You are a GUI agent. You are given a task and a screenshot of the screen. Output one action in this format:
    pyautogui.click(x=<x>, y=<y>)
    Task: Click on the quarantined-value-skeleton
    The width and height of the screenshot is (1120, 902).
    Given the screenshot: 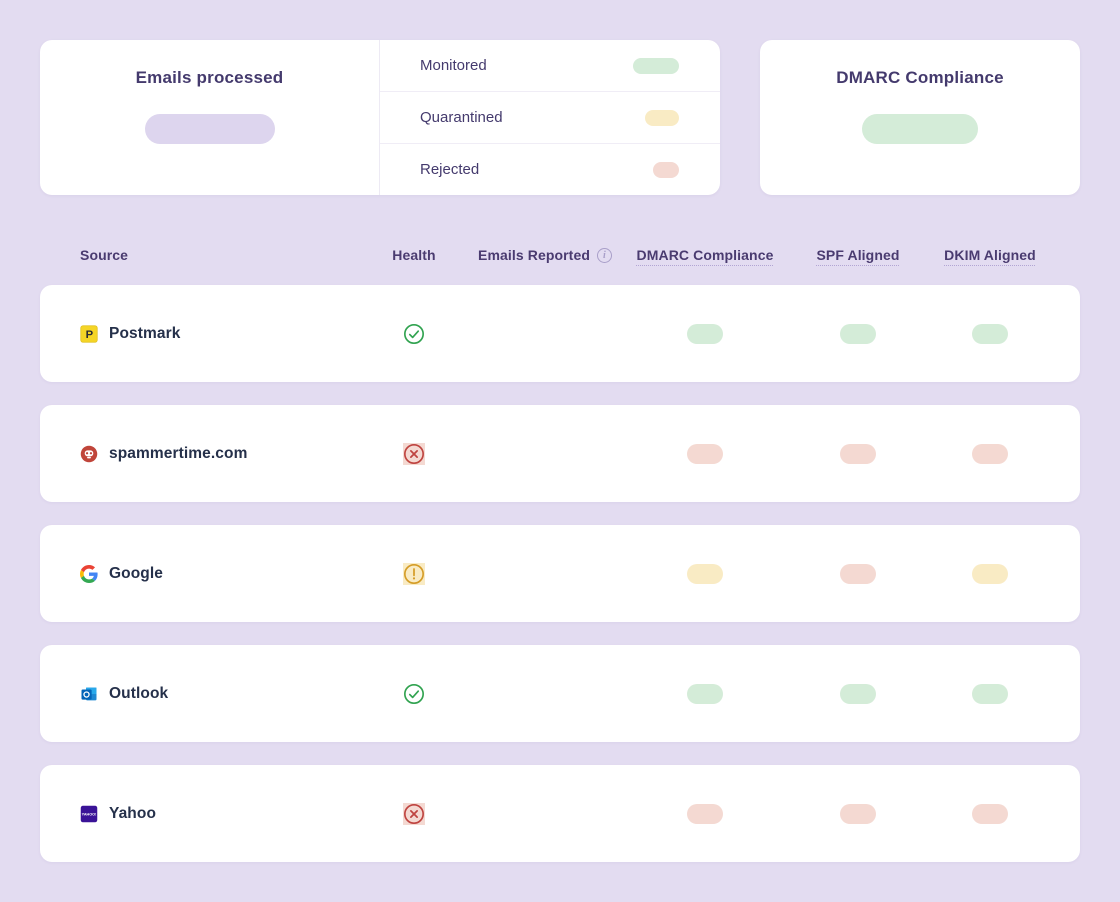 What is the action you would take?
    pyautogui.click(x=662, y=117)
    